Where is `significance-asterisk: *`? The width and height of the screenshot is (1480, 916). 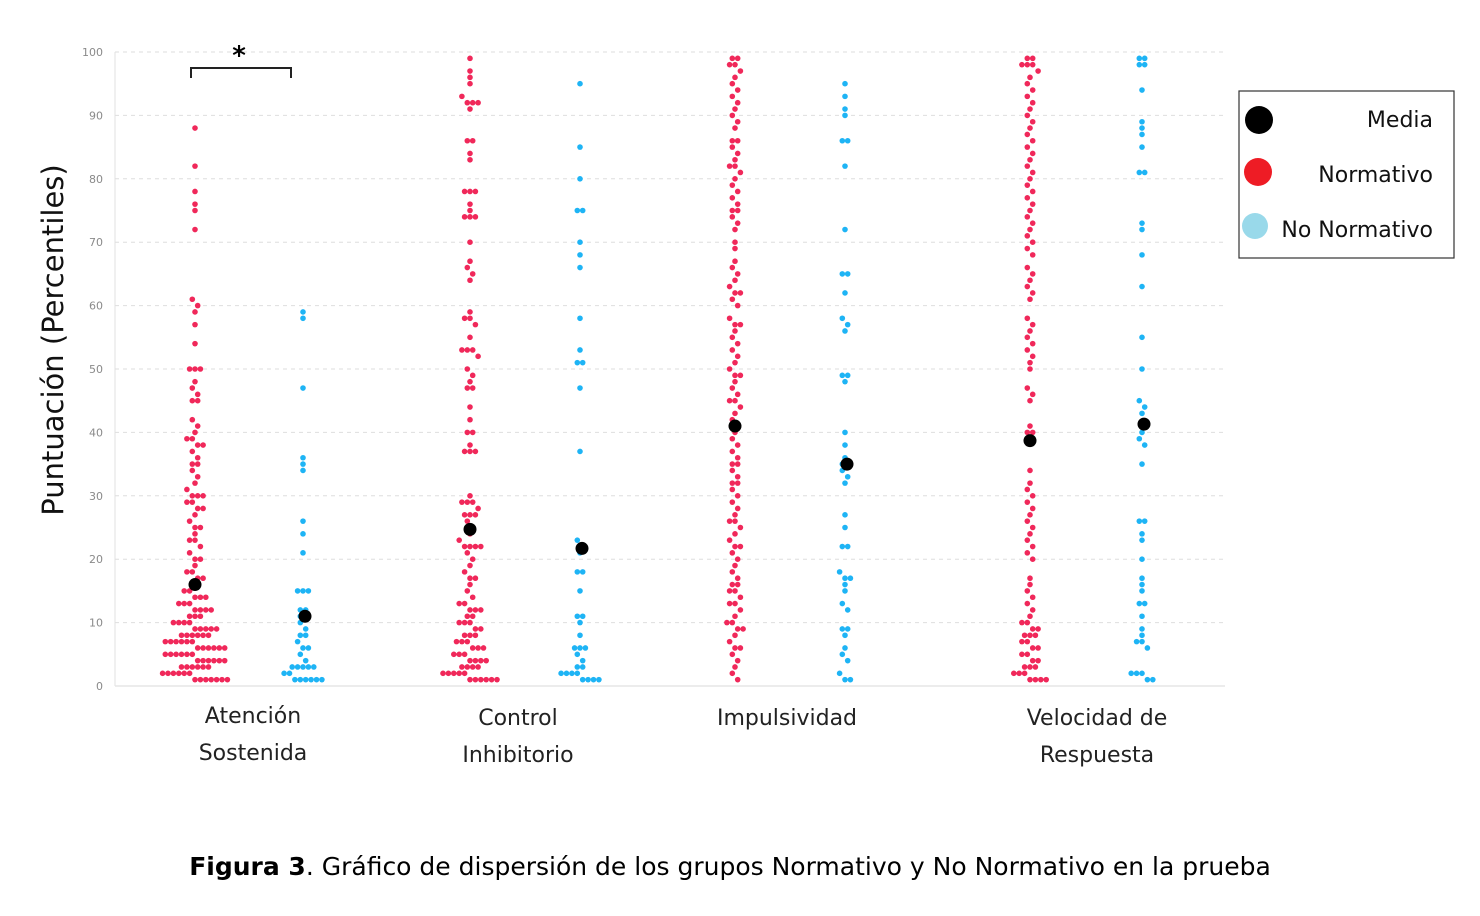
significance-asterisk: * is located at coordinates (239, 56).